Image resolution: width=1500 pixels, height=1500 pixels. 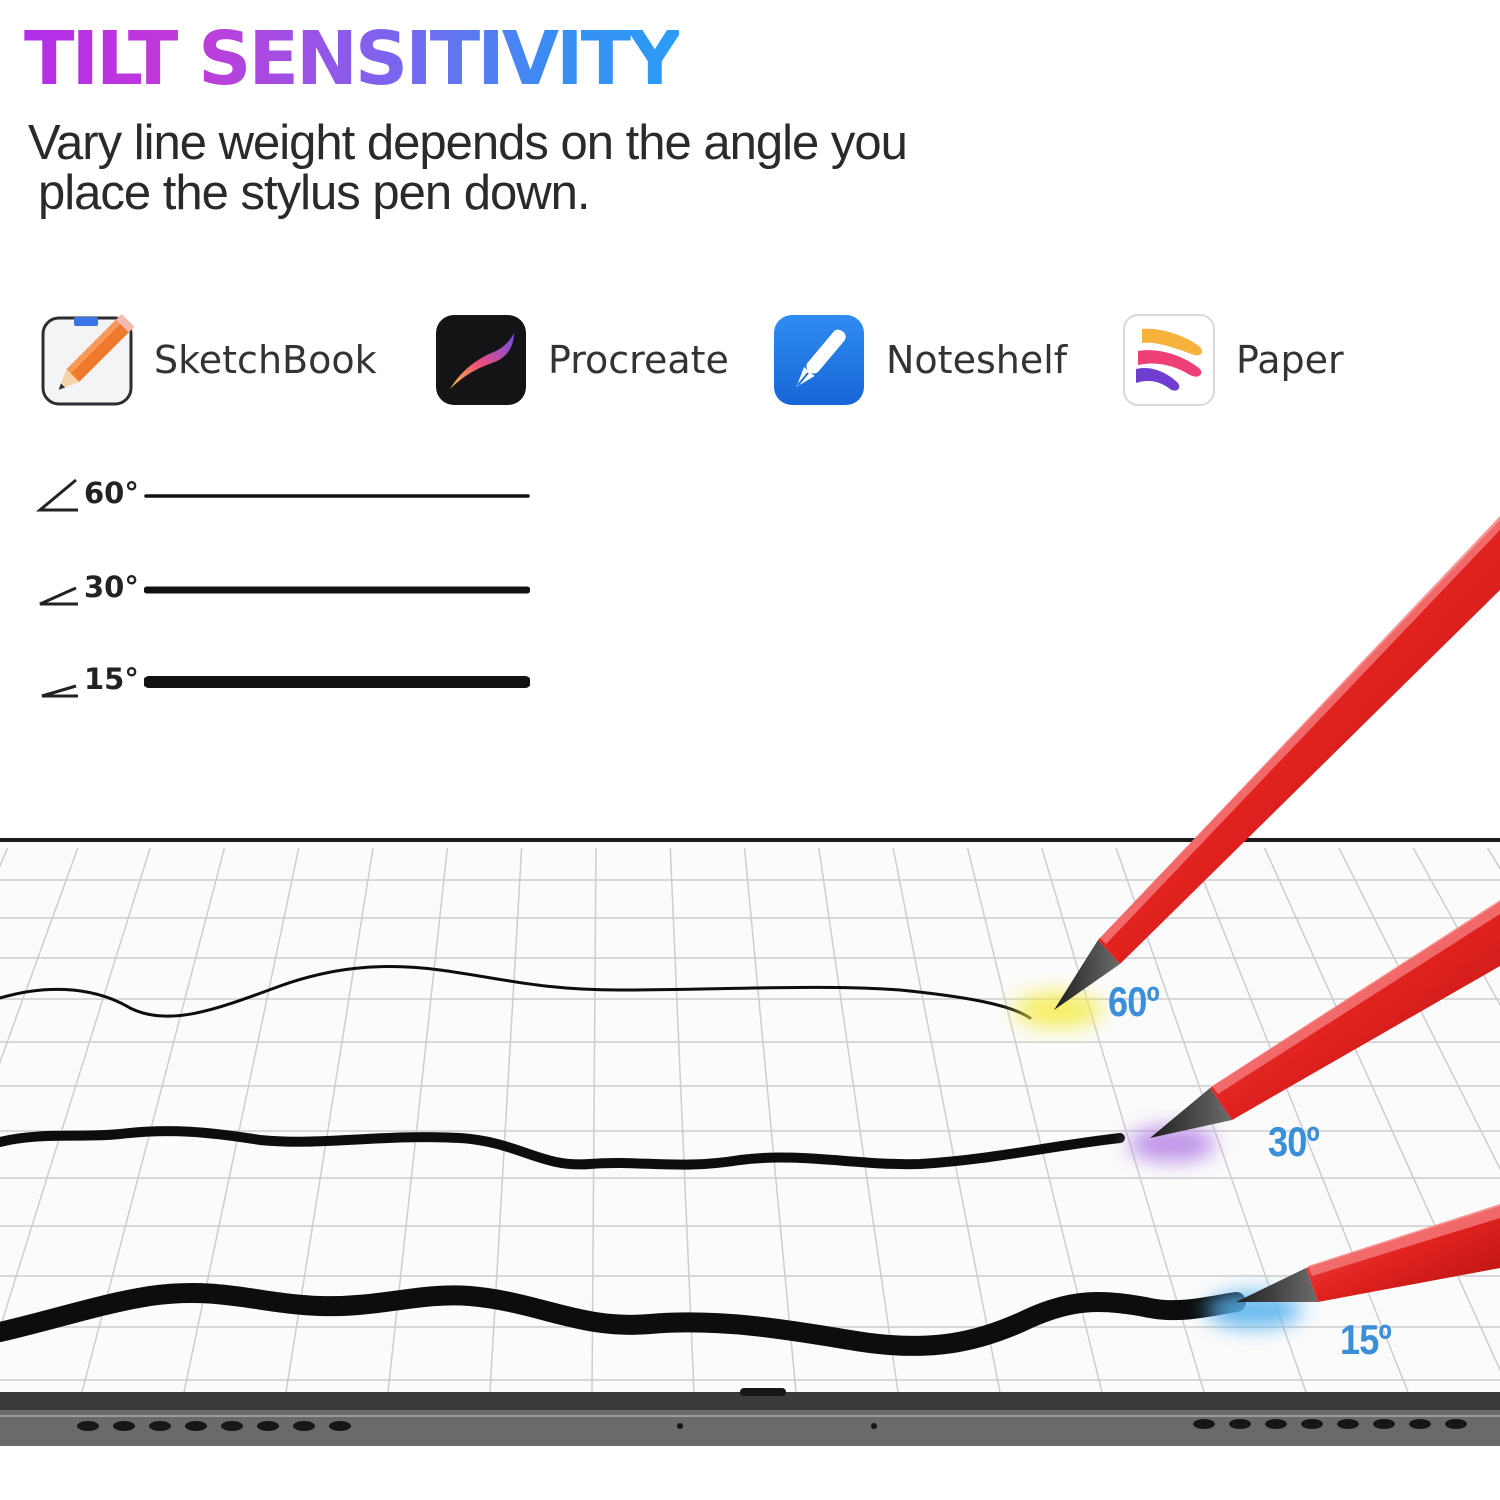 What do you see at coordinates (819, 360) in the screenshot?
I see `noteshelf-pen-icon` at bounding box center [819, 360].